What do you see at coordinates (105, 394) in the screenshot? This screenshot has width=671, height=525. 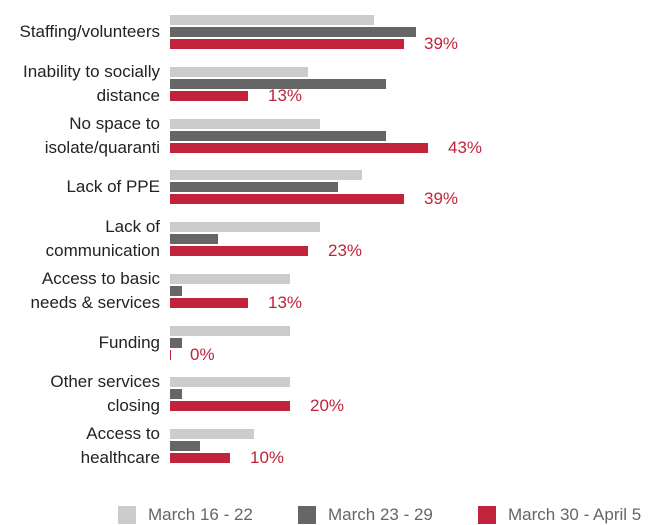 I see `category-label: Other services closing` at bounding box center [105, 394].